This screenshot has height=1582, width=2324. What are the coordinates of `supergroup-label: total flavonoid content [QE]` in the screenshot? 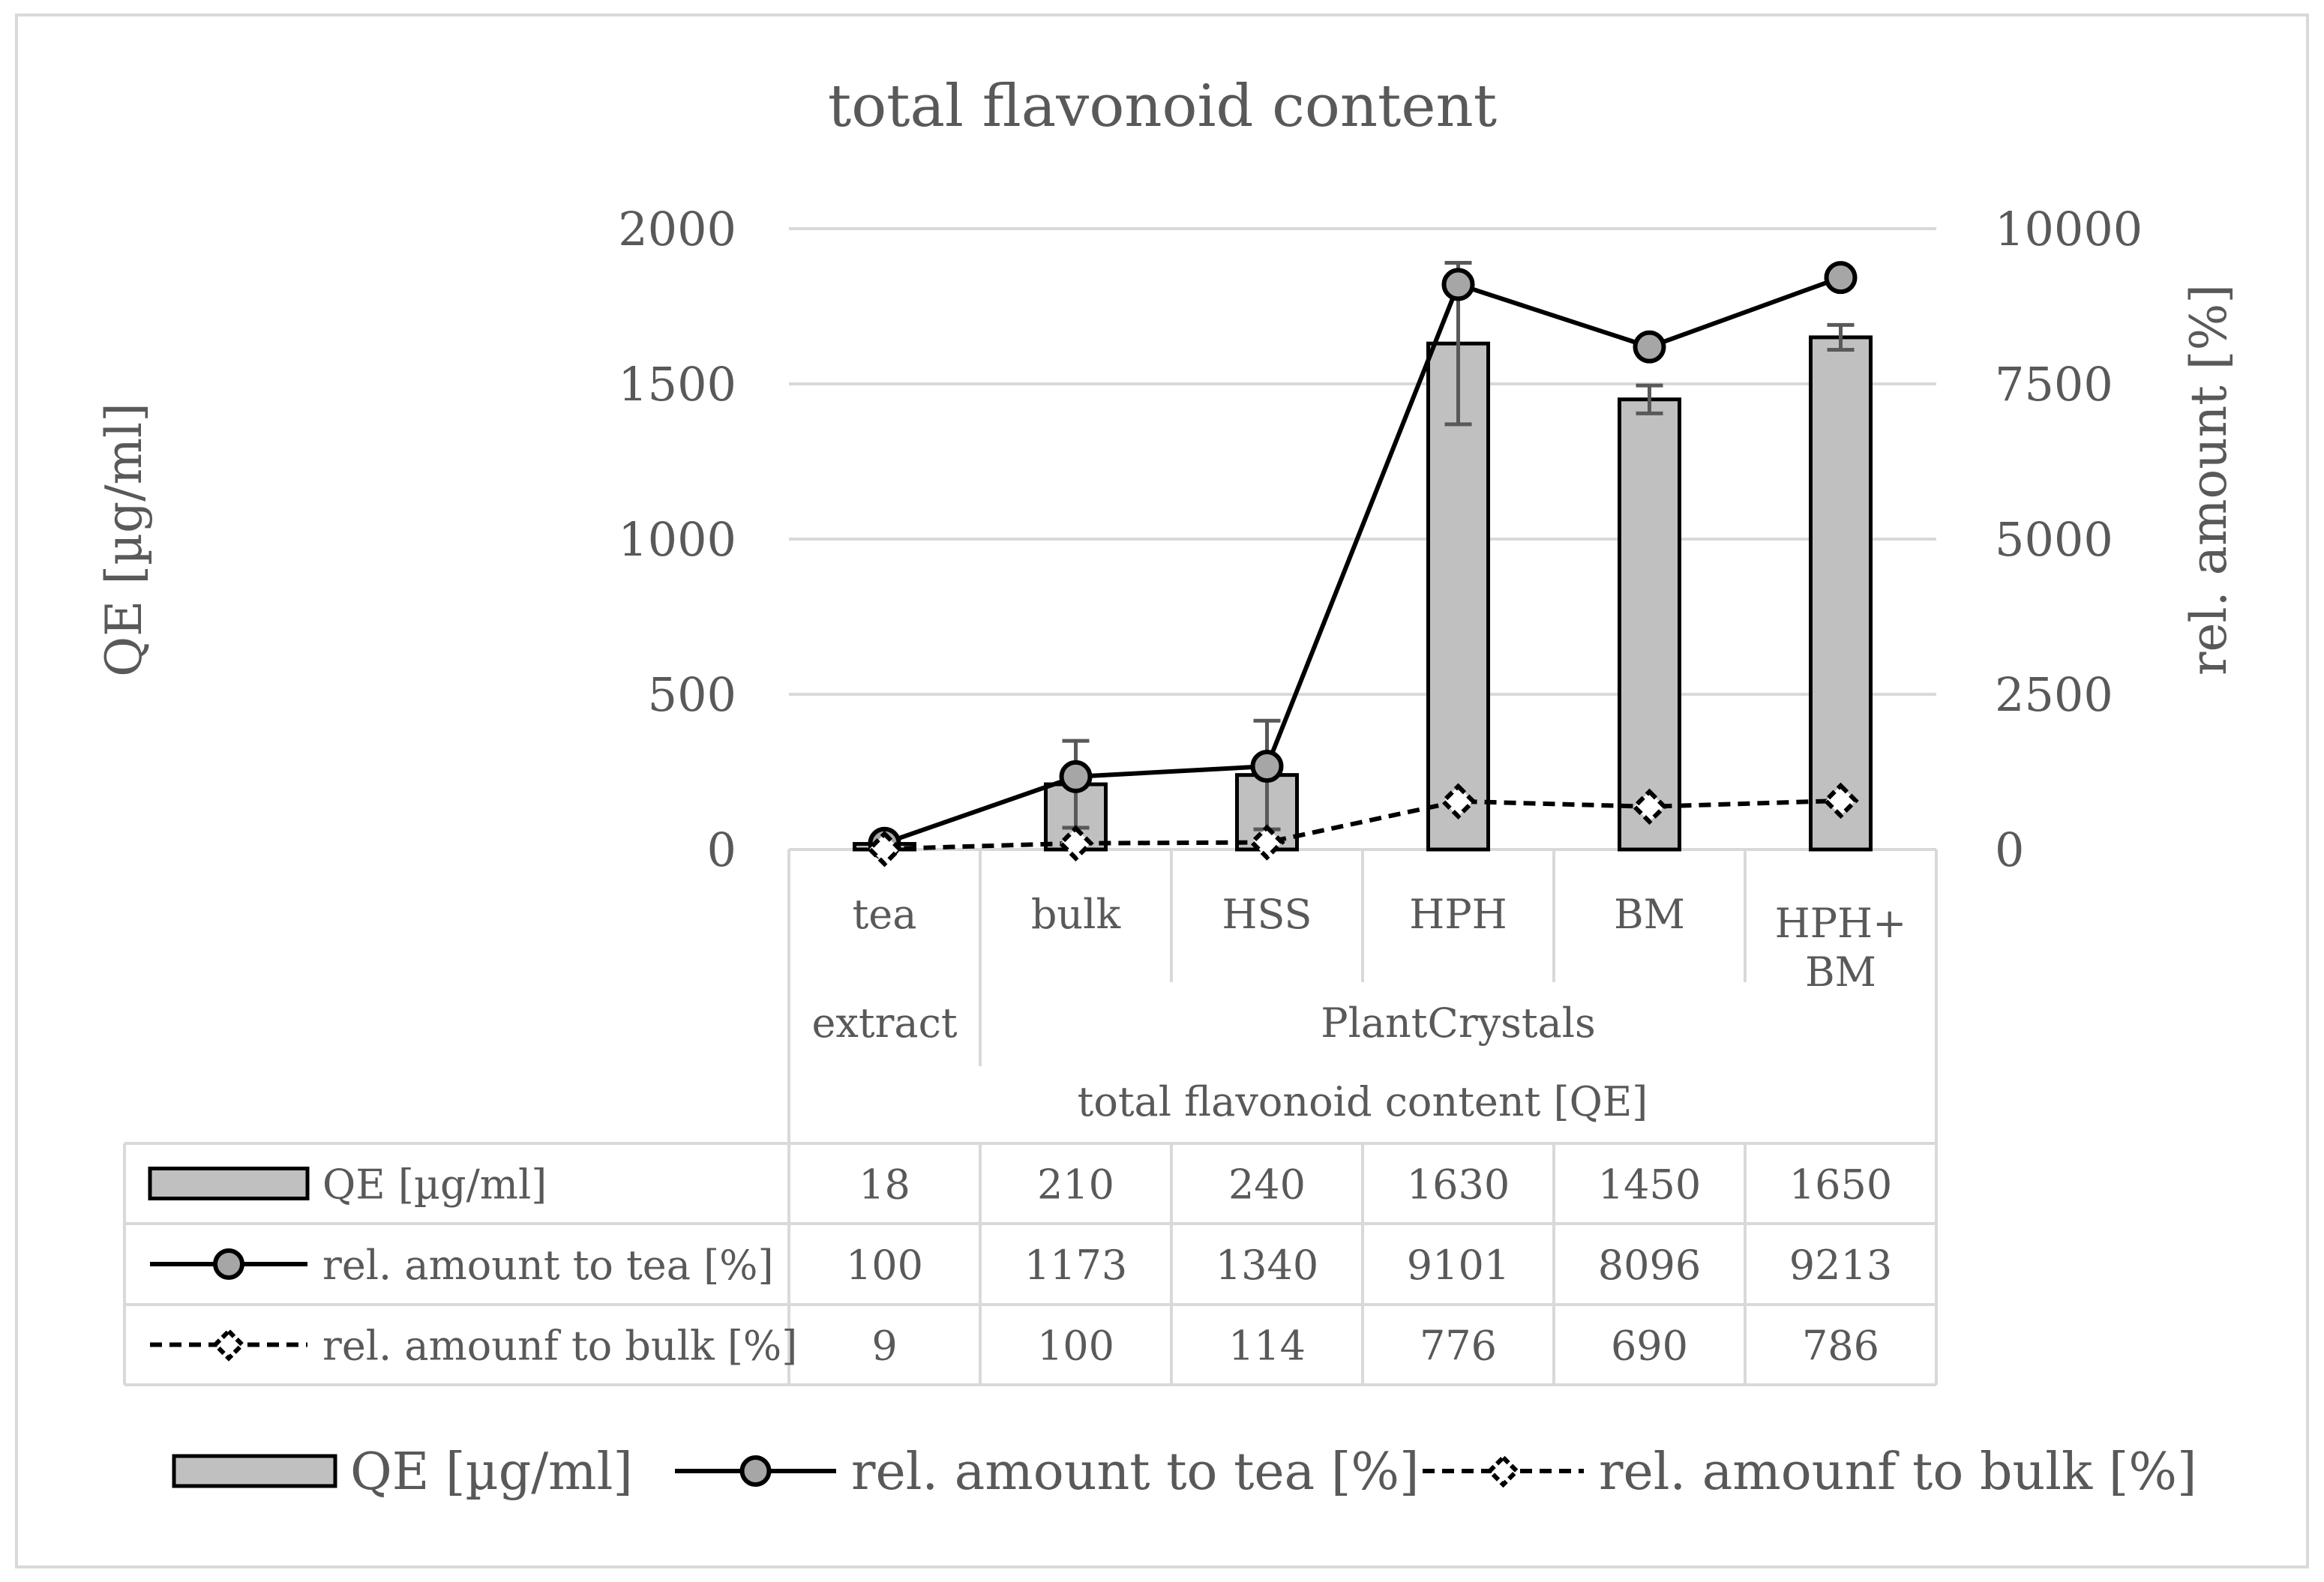 It's located at (1363, 1101).